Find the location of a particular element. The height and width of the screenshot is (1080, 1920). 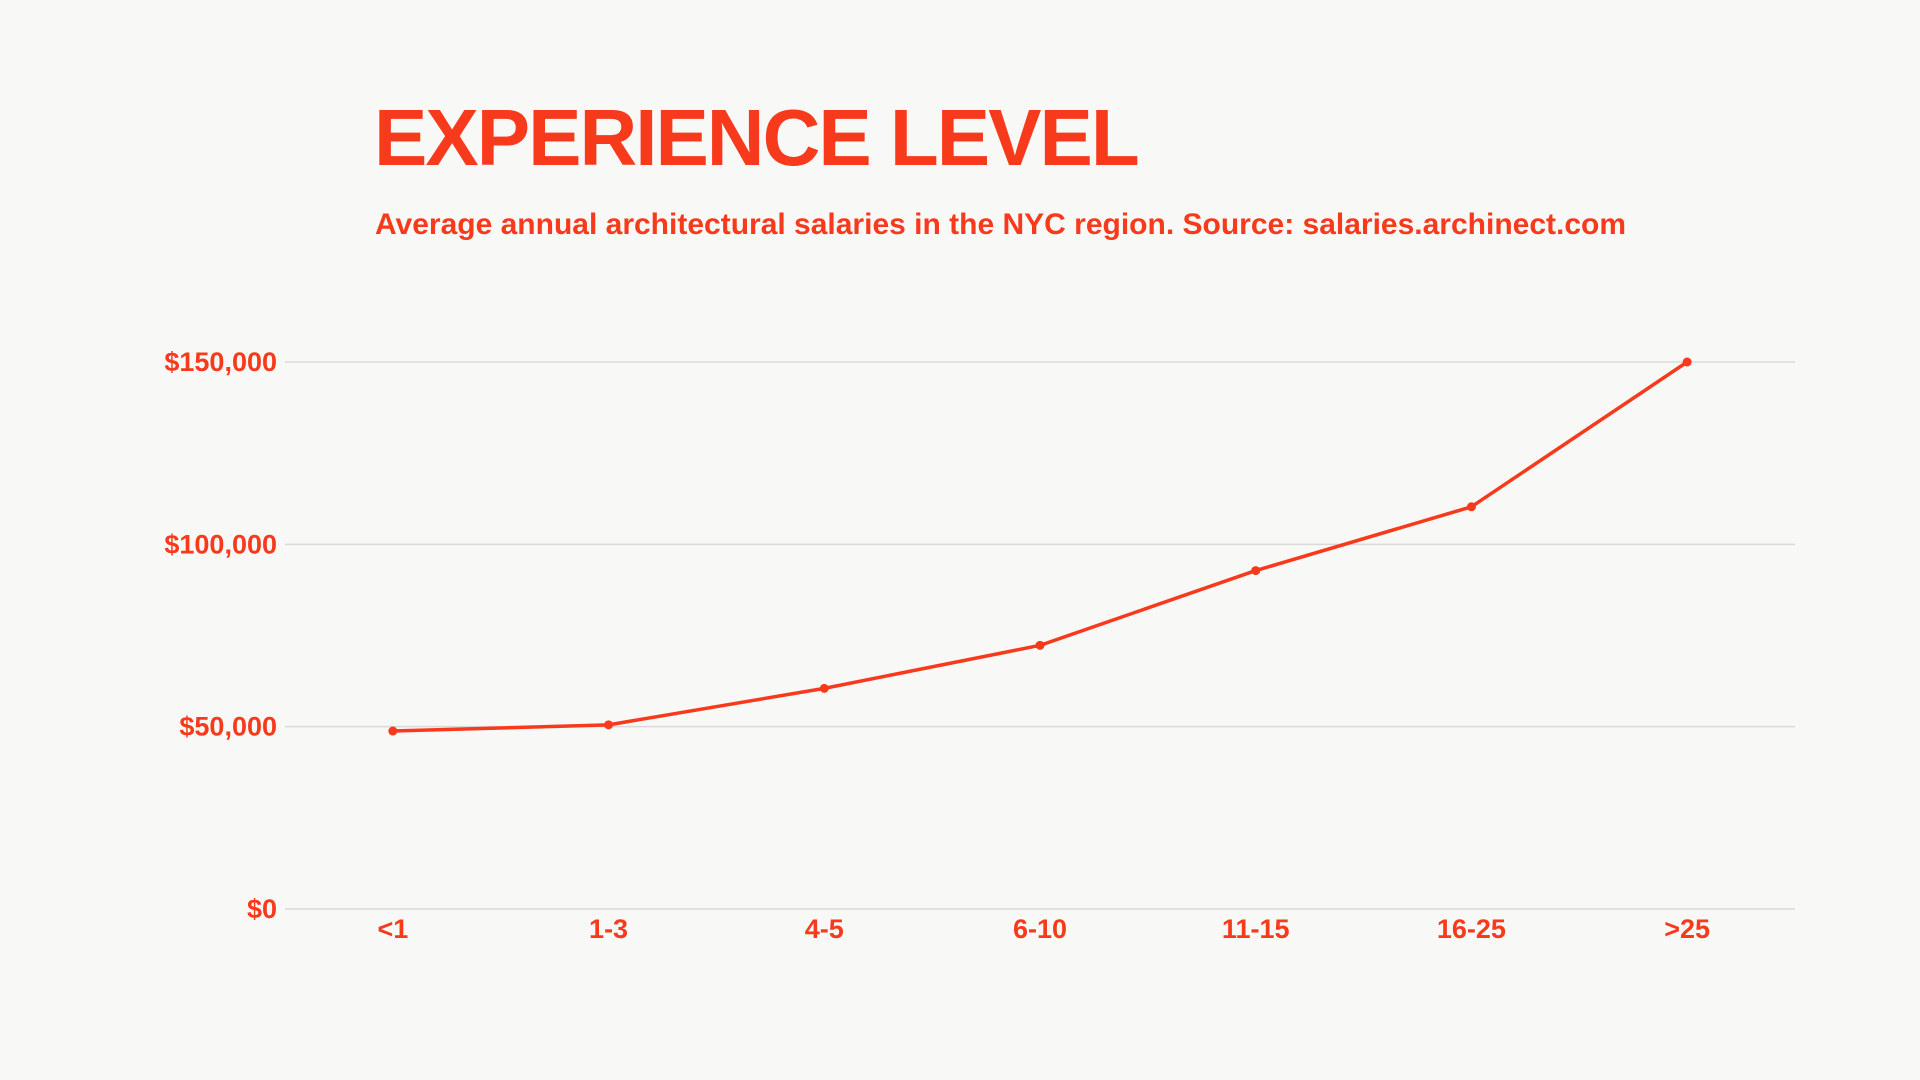

y-tick-label: $100,000 is located at coordinates (220, 544).